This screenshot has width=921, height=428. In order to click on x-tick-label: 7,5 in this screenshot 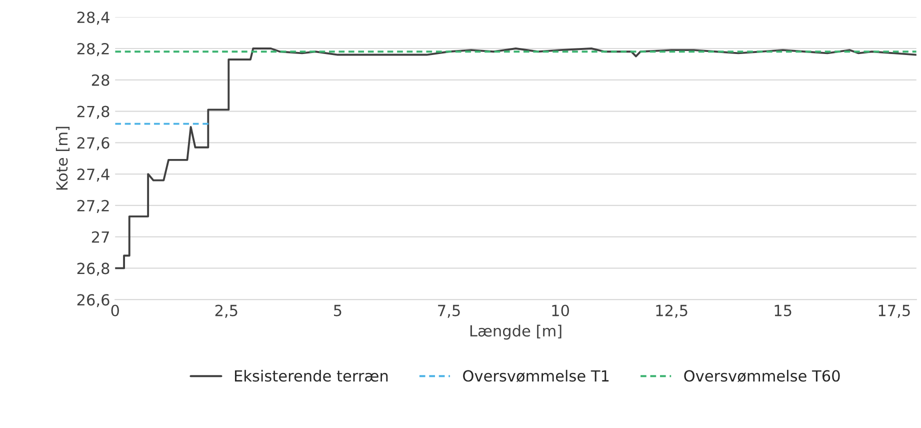, I will do `click(449, 311)`.